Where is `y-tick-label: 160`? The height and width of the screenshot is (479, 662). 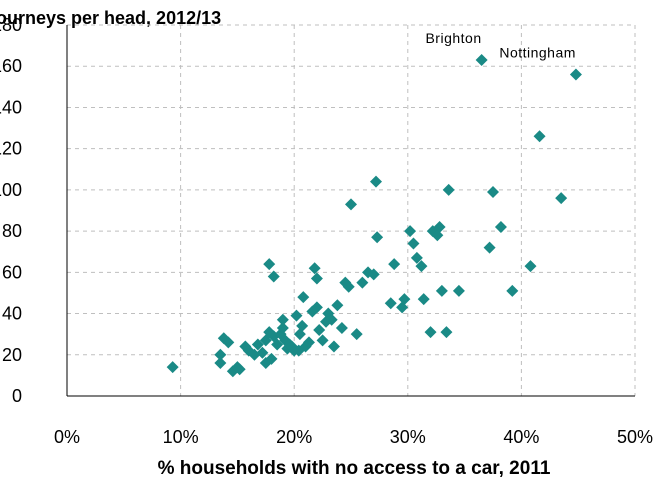 y-tick-label: 160 is located at coordinates (11, 66).